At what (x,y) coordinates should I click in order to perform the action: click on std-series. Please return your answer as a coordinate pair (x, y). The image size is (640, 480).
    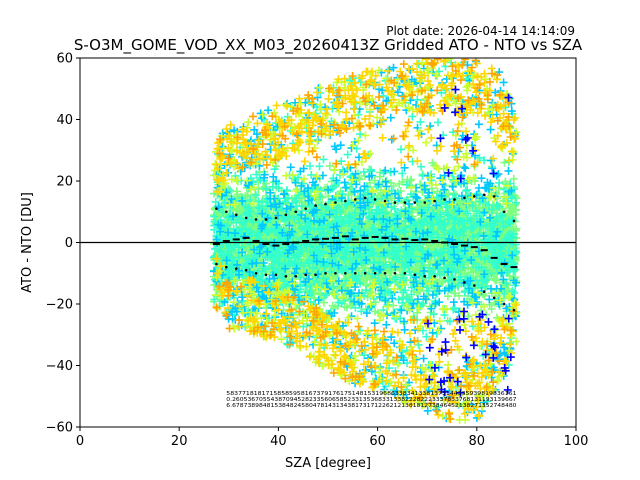
    Looking at the image, I should click on (365, 252).